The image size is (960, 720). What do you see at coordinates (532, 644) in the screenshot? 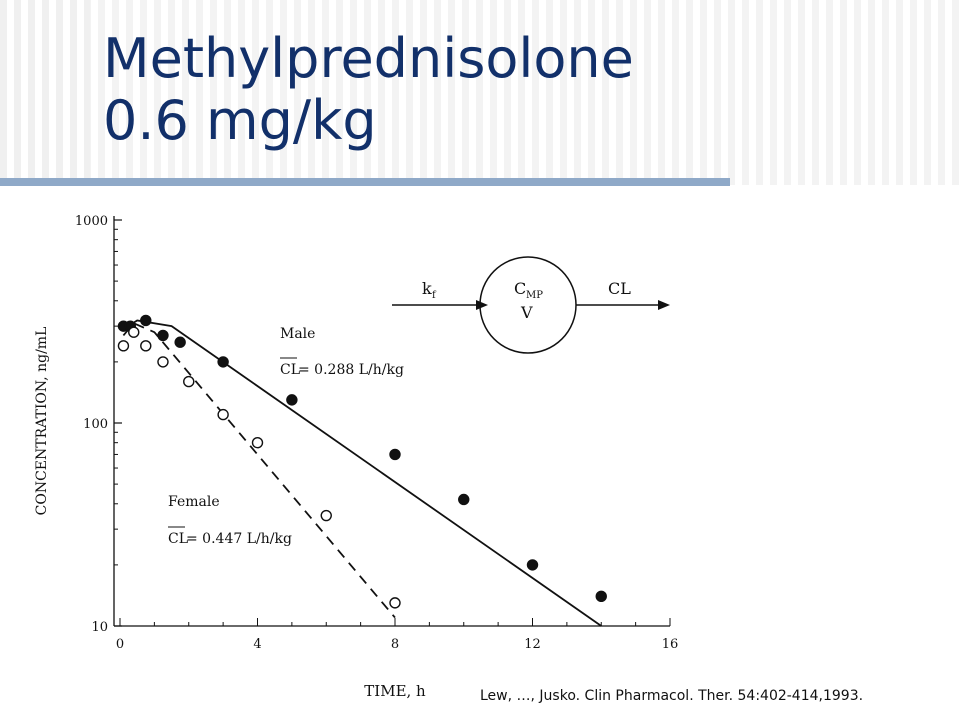
I see `x-tick-label: 12` at bounding box center [532, 644].